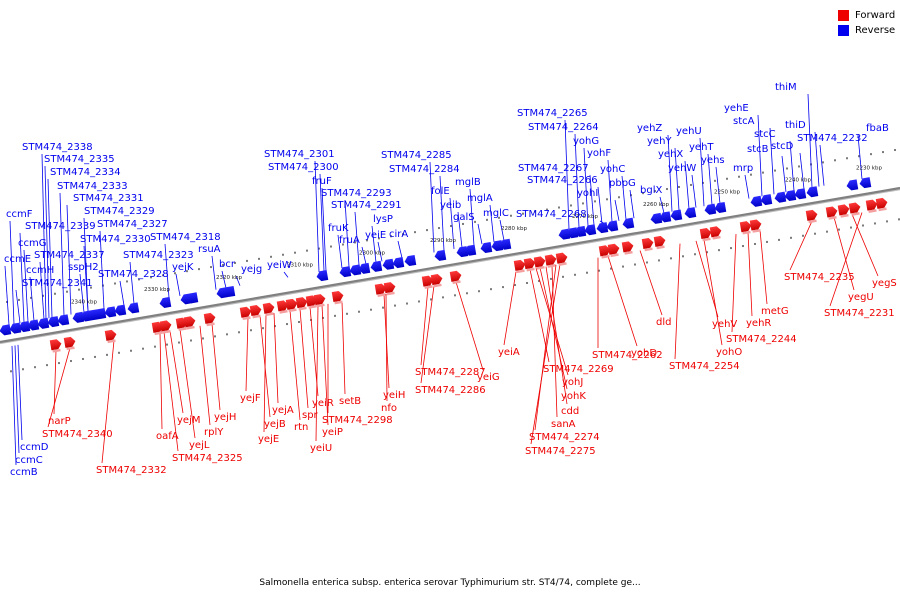  What do you see at coordinates (19, 214) in the screenshot?
I see `gene-label-ccmf: ccmF` at bounding box center [19, 214].